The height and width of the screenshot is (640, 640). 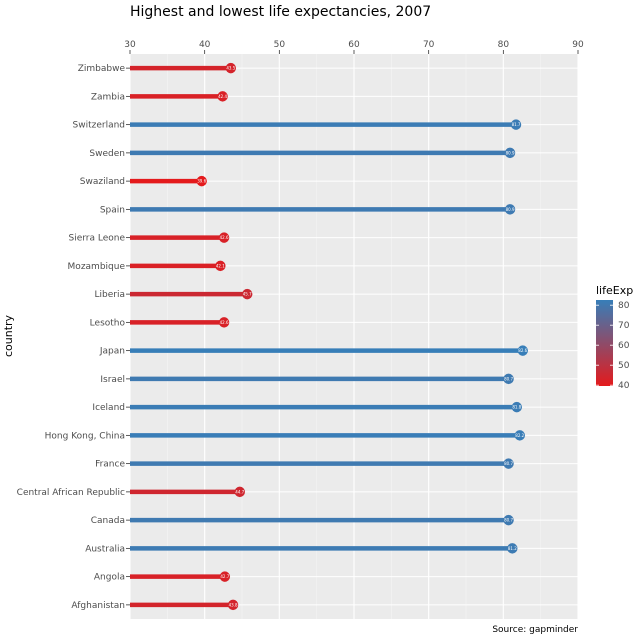 What do you see at coordinates (107, 154) in the screenshot?
I see `y-tick-label: Sweden` at bounding box center [107, 154].